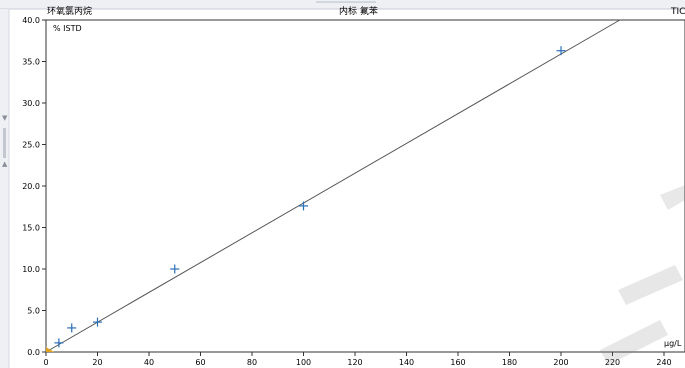  I want to click on x-tick-label: 180, so click(509, 362).